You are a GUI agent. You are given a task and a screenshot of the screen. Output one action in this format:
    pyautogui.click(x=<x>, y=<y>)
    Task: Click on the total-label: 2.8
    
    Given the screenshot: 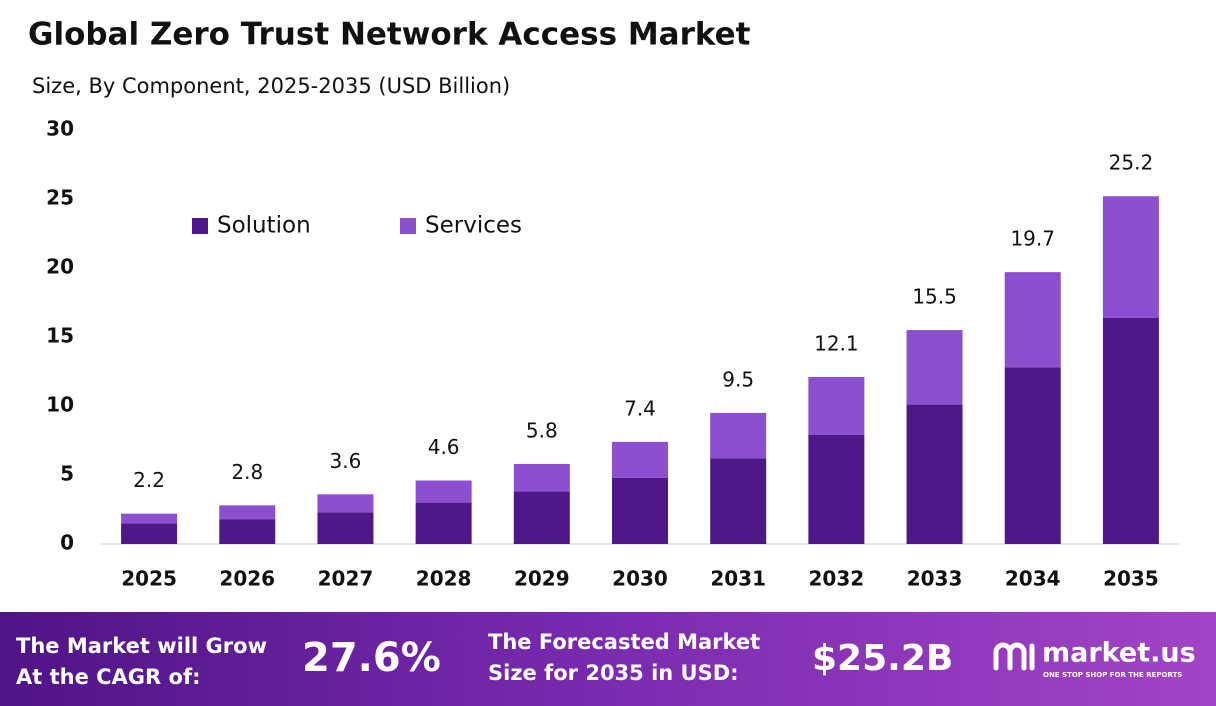 What is the action you would take?
    pyautogui.click(x=247, y=472)
    